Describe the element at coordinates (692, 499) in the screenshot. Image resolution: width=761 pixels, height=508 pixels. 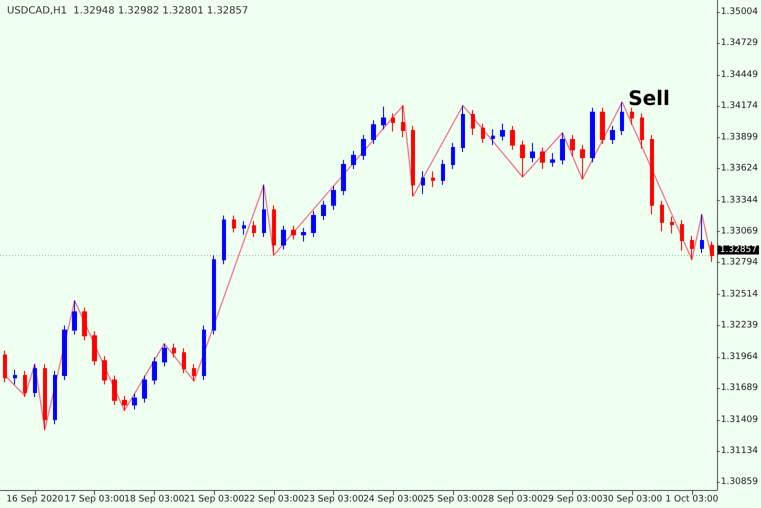
I see `x-tick-label: 1 Oct 03:00` at that location.